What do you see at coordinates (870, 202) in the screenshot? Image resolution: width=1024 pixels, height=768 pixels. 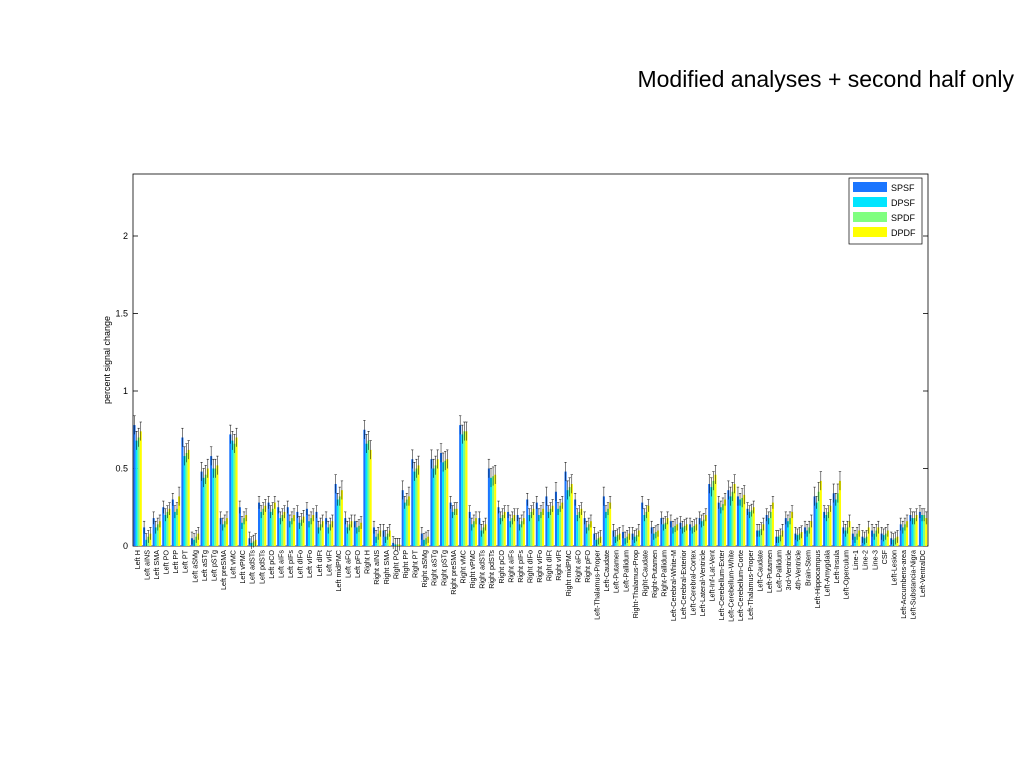 I see `legend-swatch-dpsf` at bounding box center [870, 202].